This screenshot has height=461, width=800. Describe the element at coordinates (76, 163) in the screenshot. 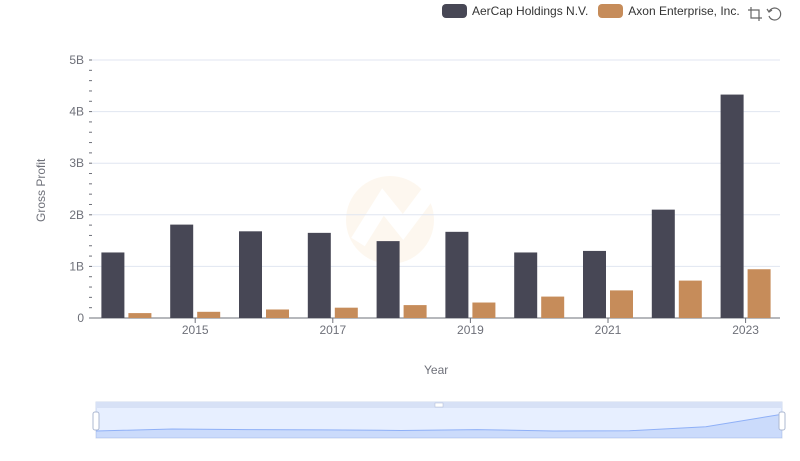

I see `y-tick-label: 3B` at that location.